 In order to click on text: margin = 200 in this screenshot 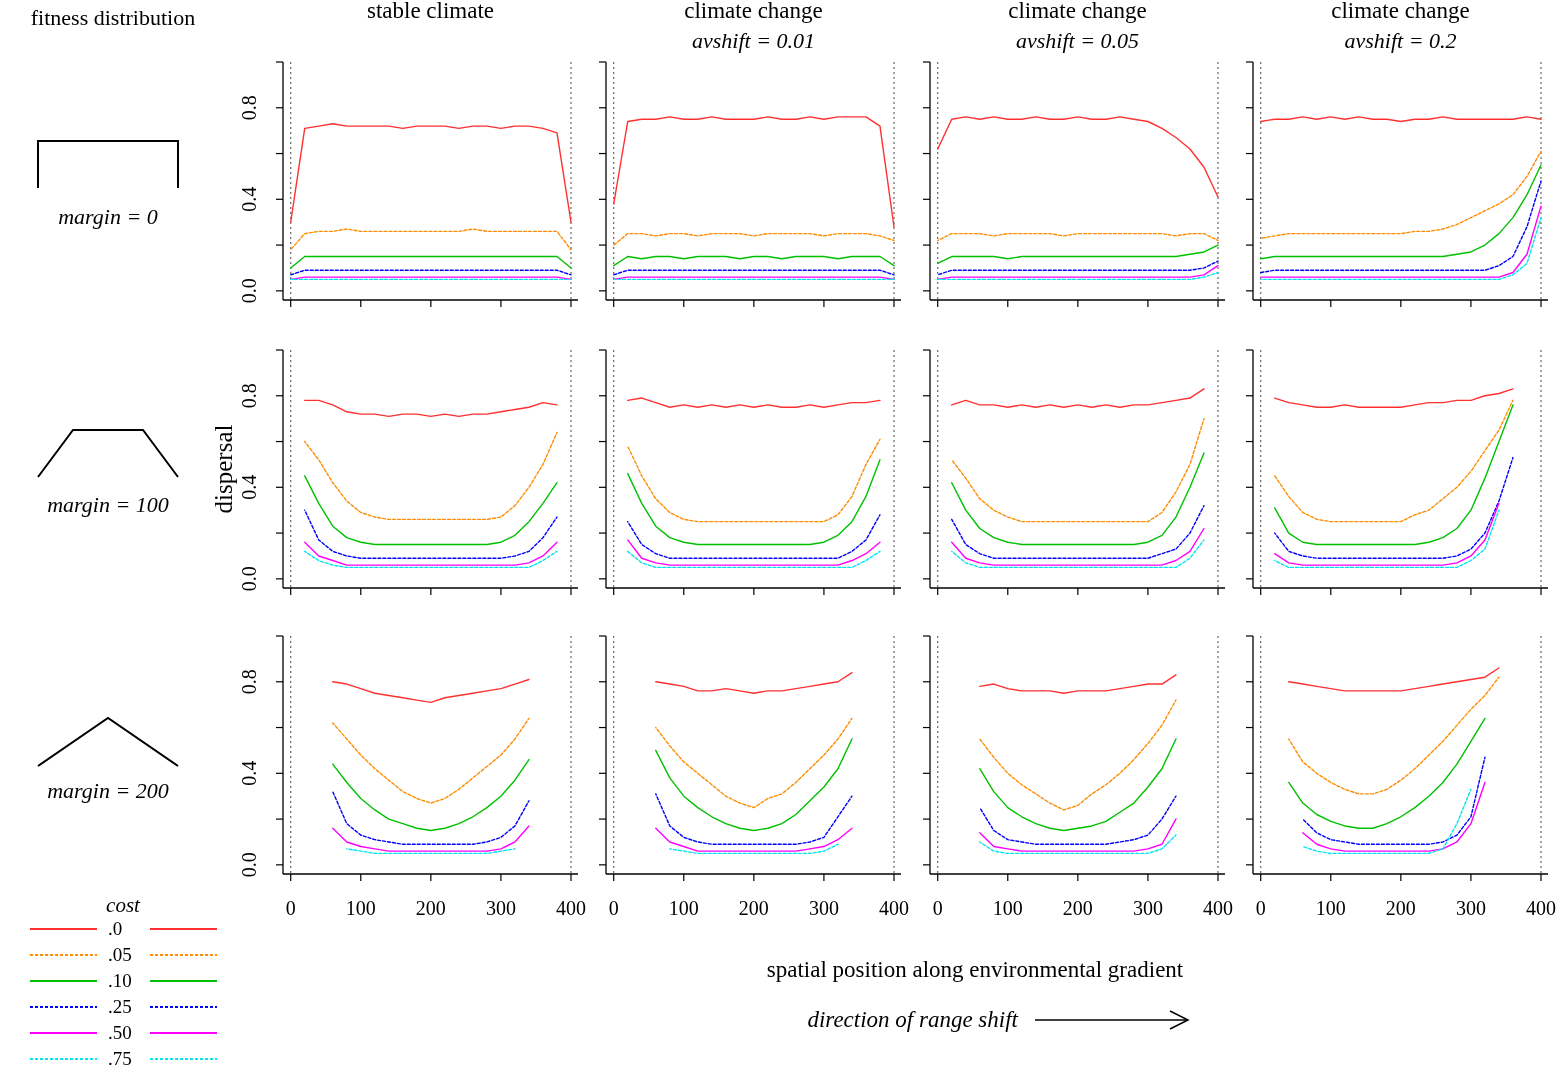, I will do `click(108, 790)`.